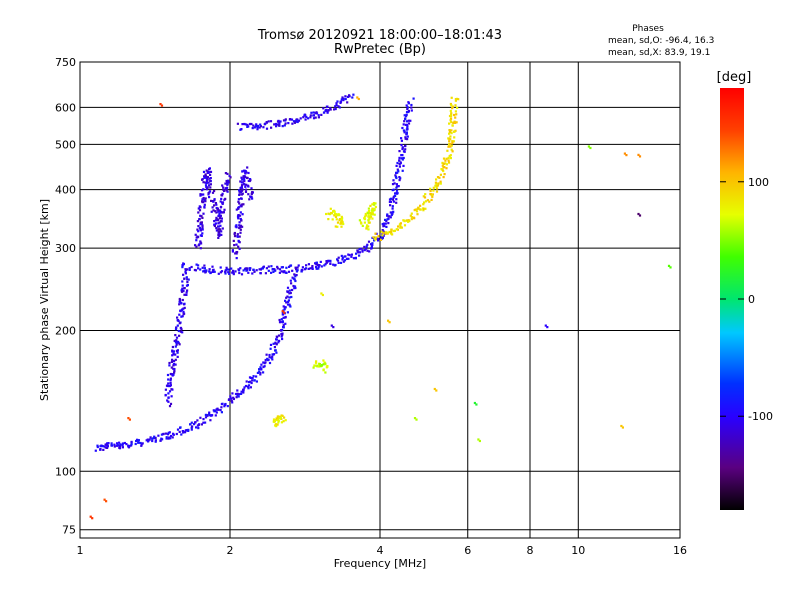 The height and width of the screenshot is (600, 800). What do you see at coordinates (659, 53) in the screenshot?
I see `phase-info-x: mean, sd,X: 83.9, 19.1` at bounding box center [659, 53].